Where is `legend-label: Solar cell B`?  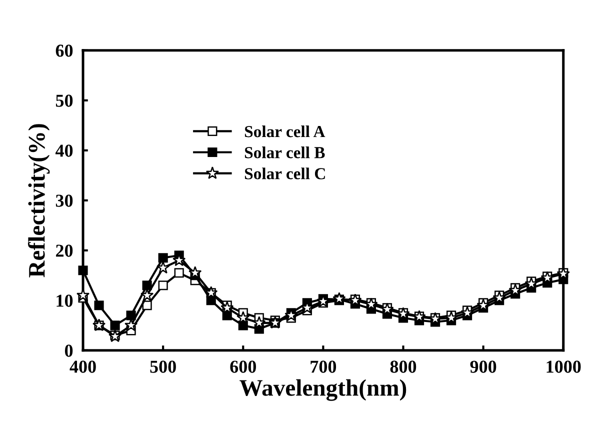 legend-label: Solar cell B is located at coordinates (284, 152).